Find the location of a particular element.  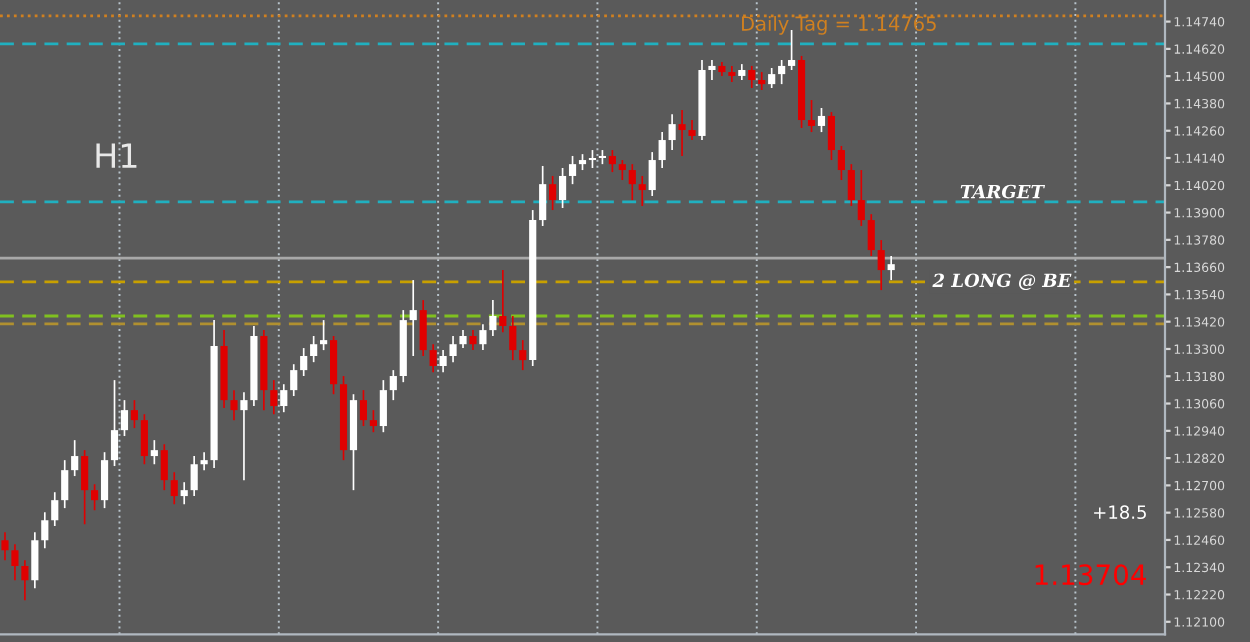

annotation: +18.5 is located at coordinates (1120, 512).